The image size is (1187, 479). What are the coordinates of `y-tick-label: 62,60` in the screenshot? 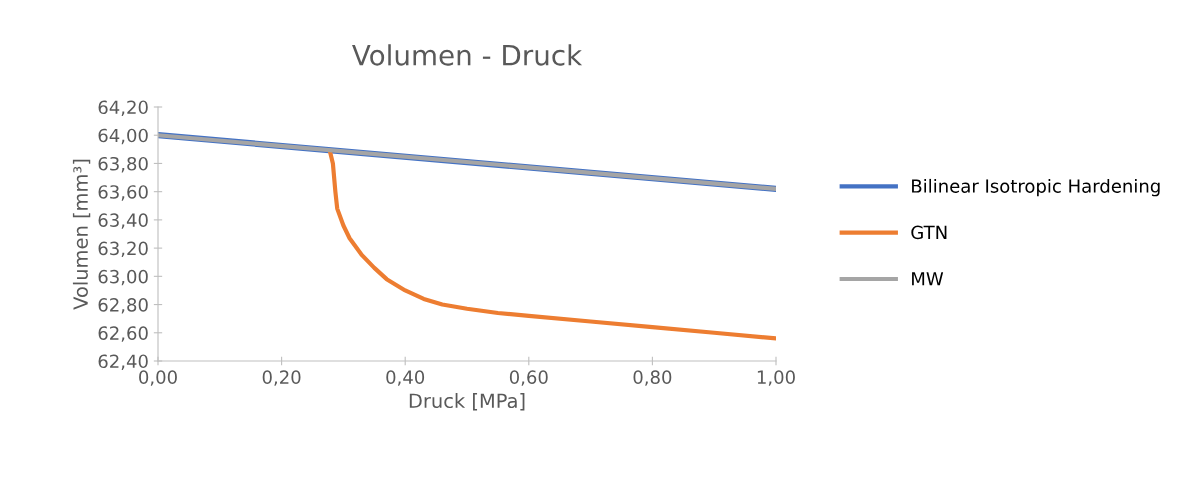 It's located at (123, 334).